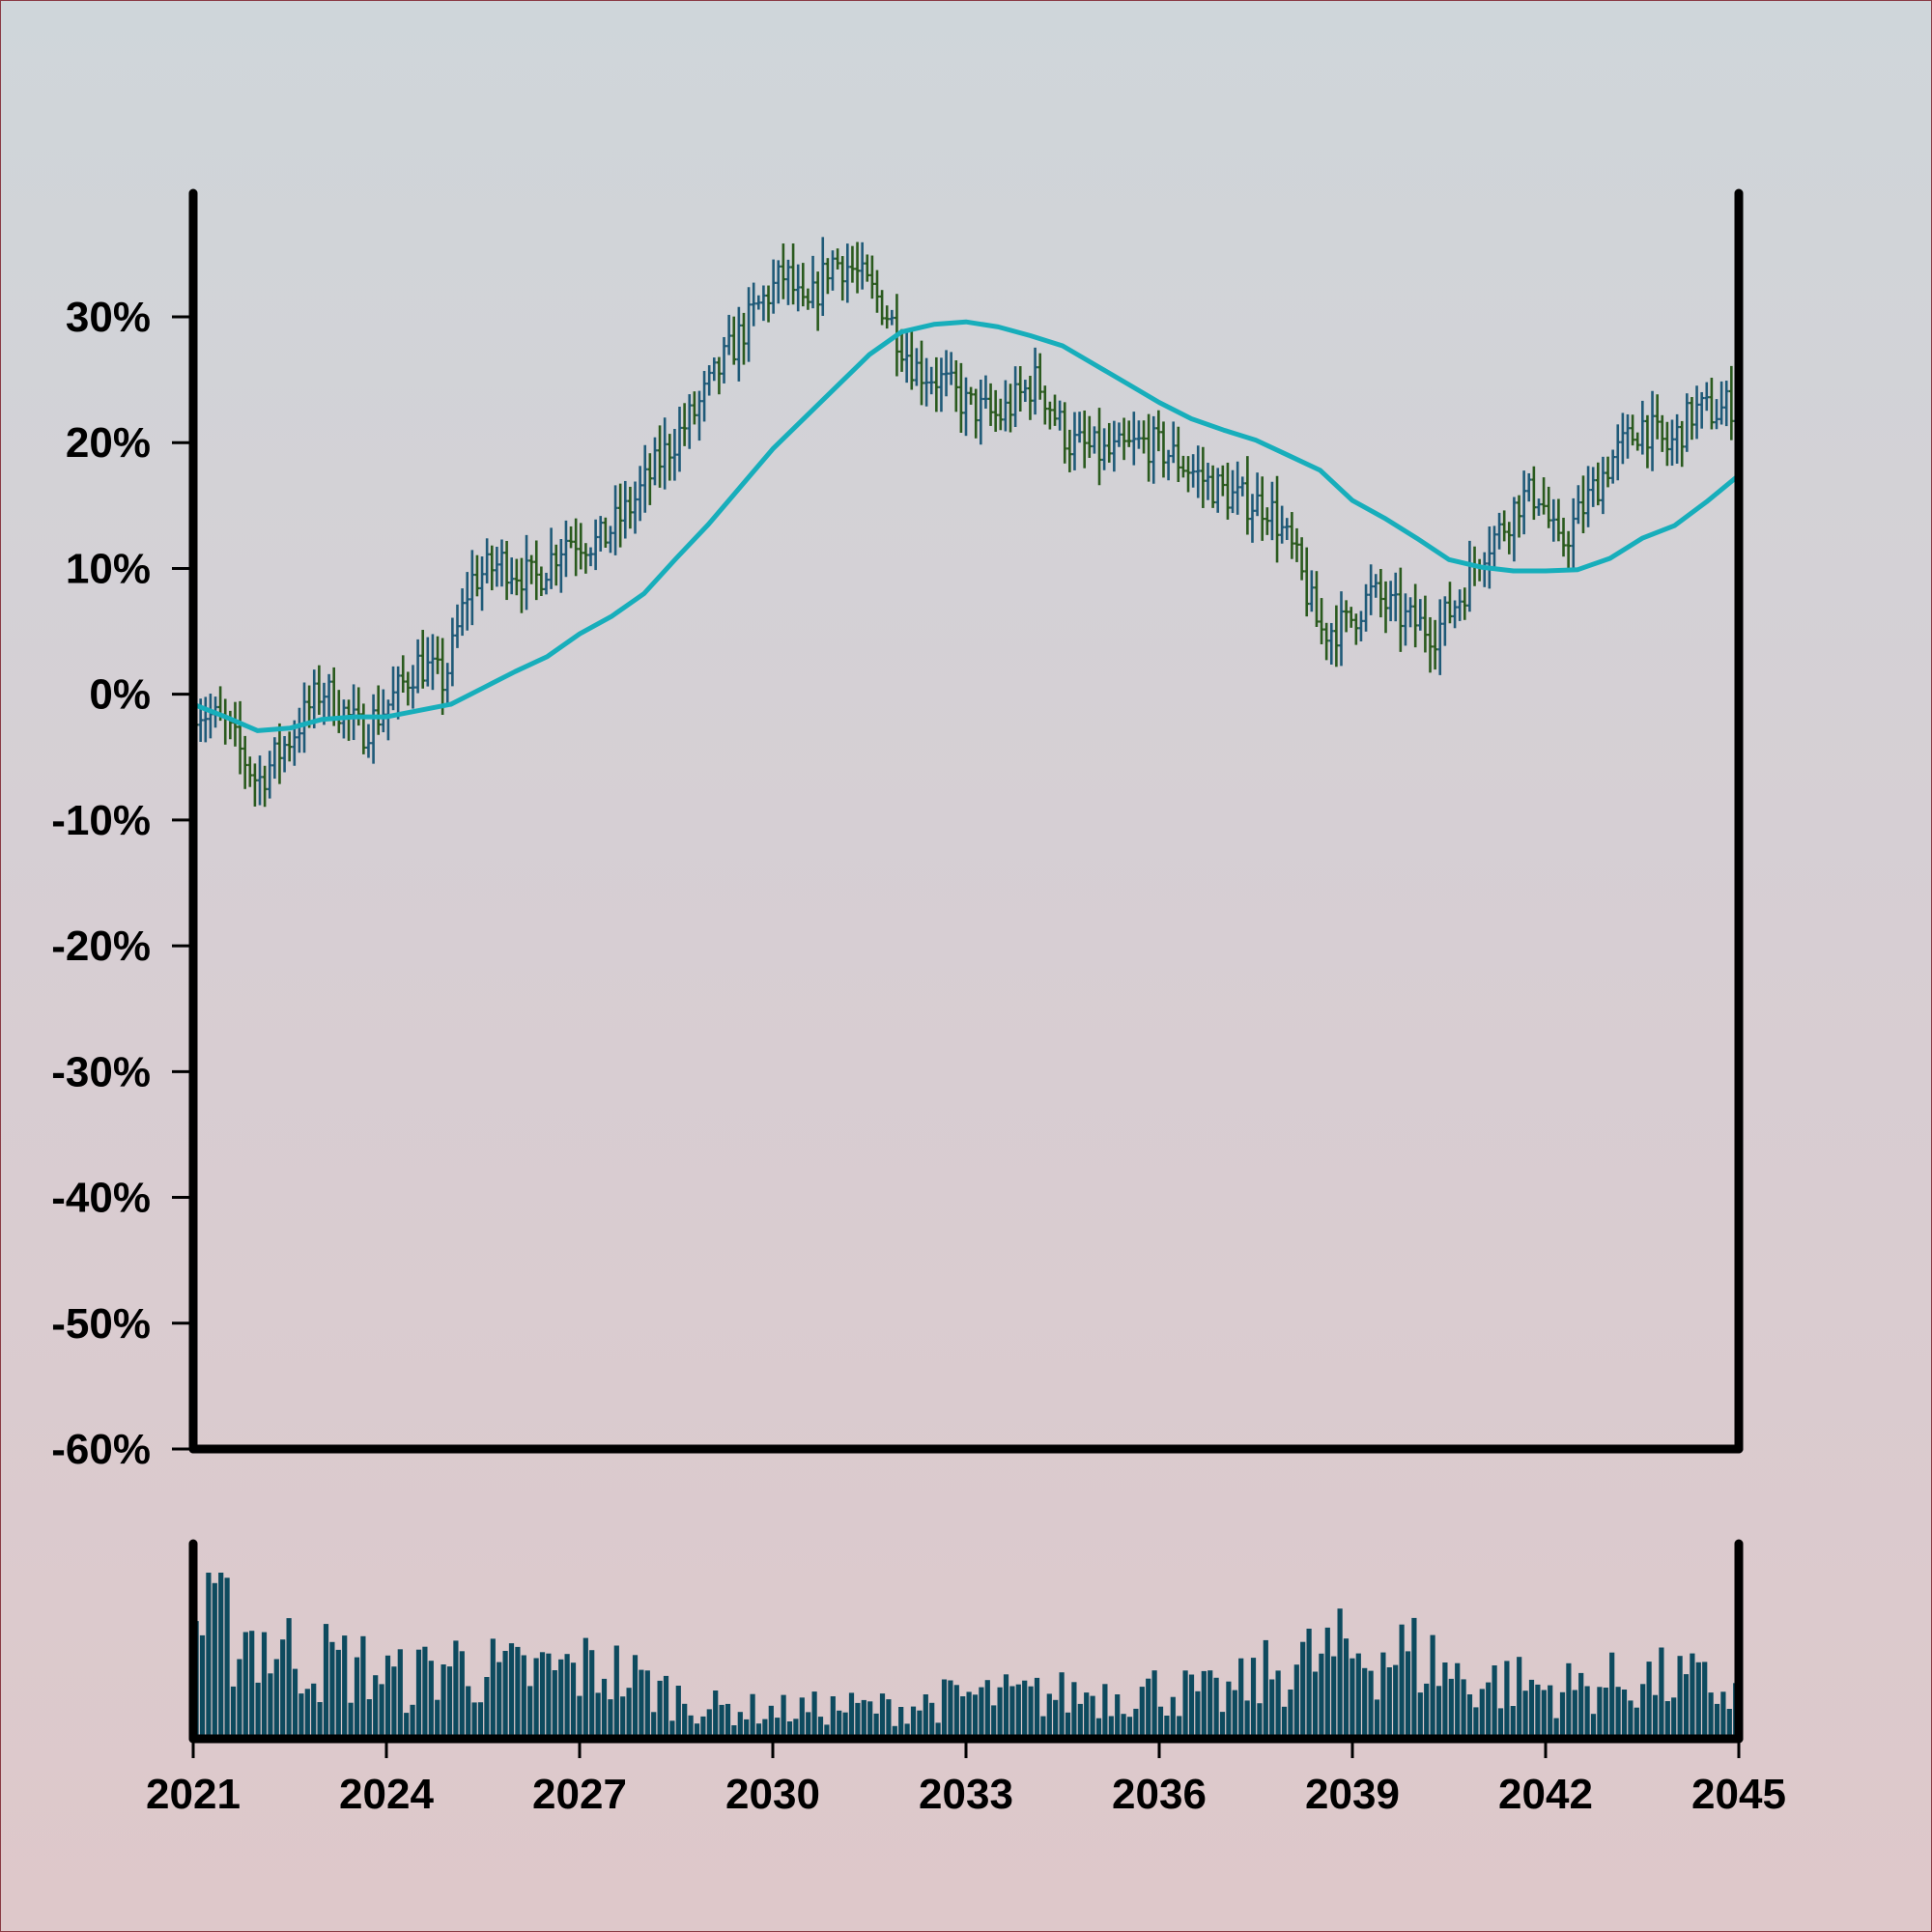  I want to click on y-tick-label: -50%, so click(101, 1324).